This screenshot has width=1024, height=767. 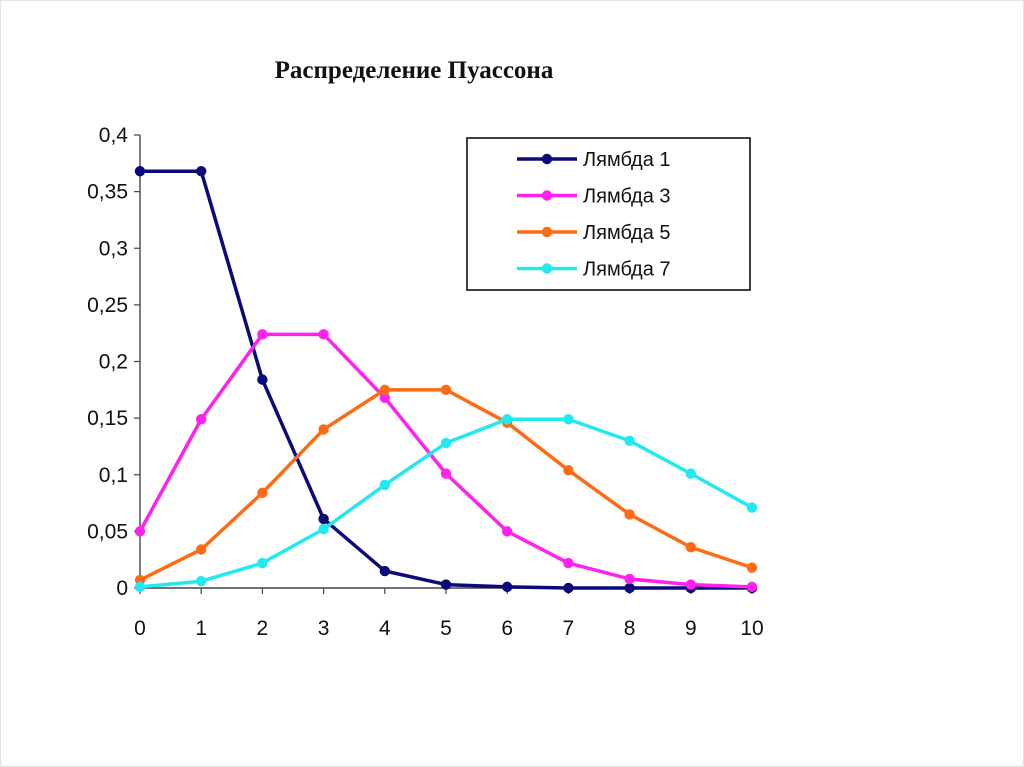 I want to click on y-tick-label: 0,05, so click(x=107, y=531).